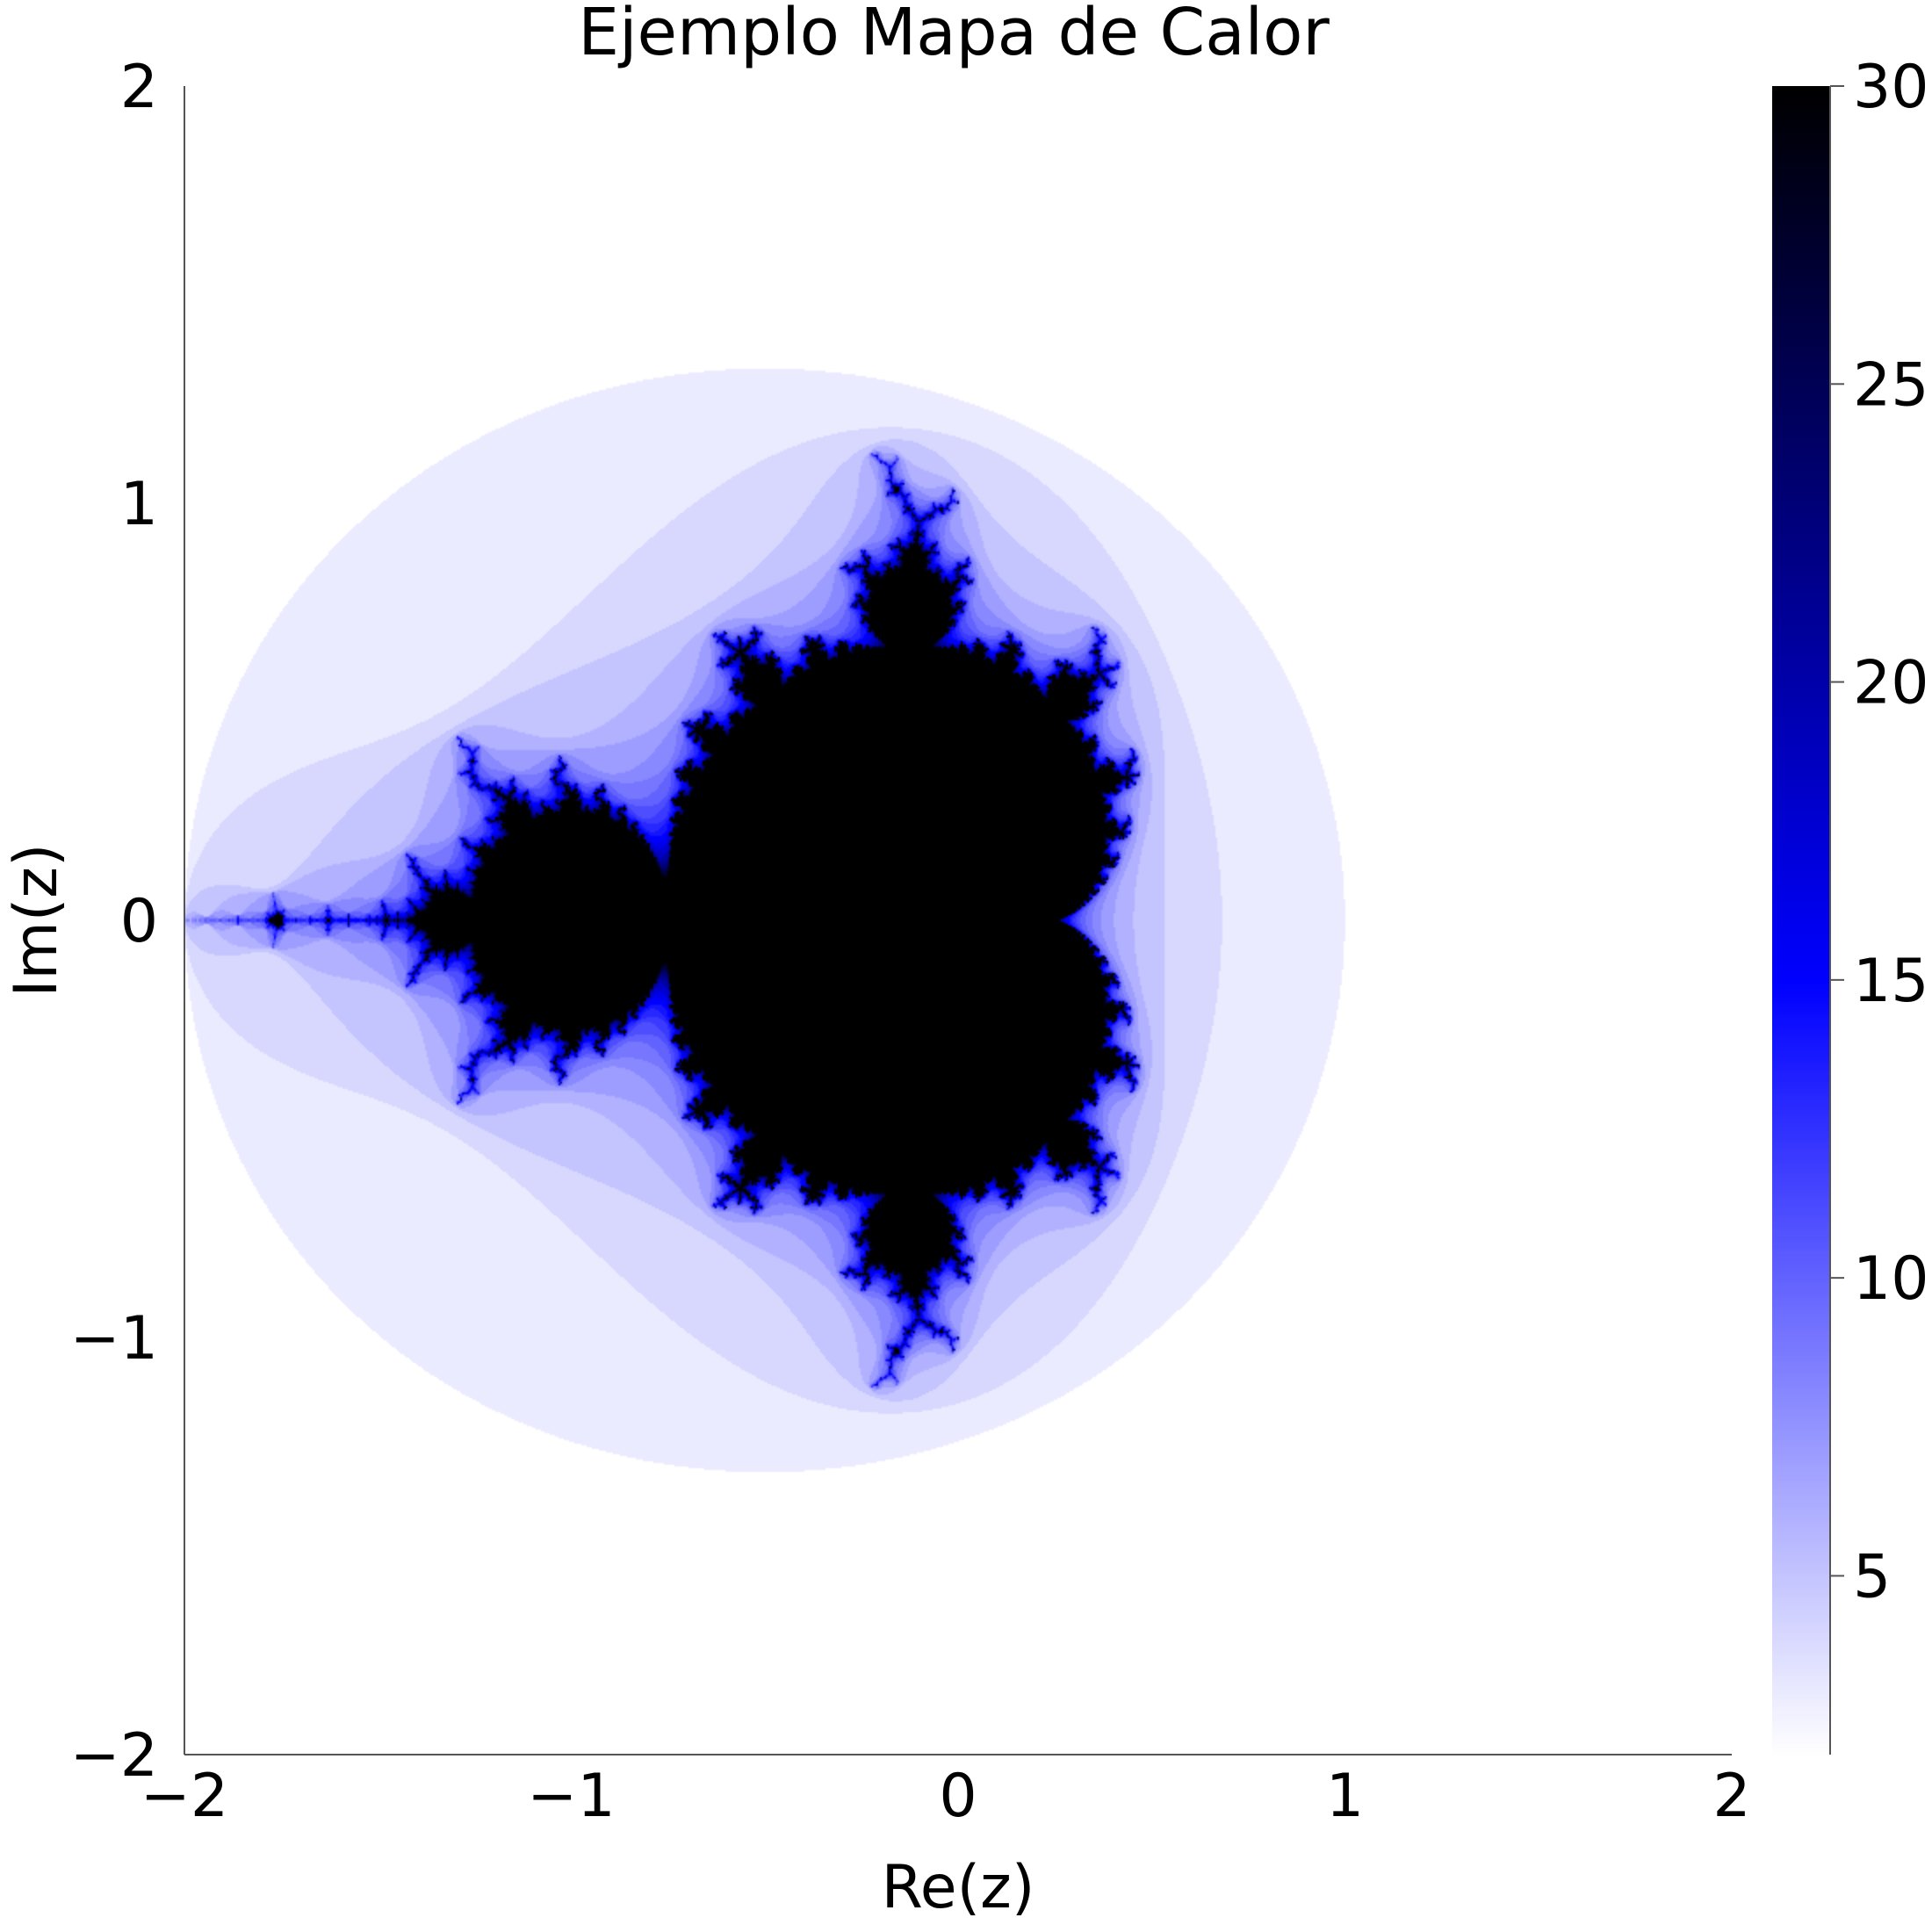 Image resolution: width=1932 pixels, height=1932 pixels. I want to click on x-tick-label: 1, so click(1345, 1796).